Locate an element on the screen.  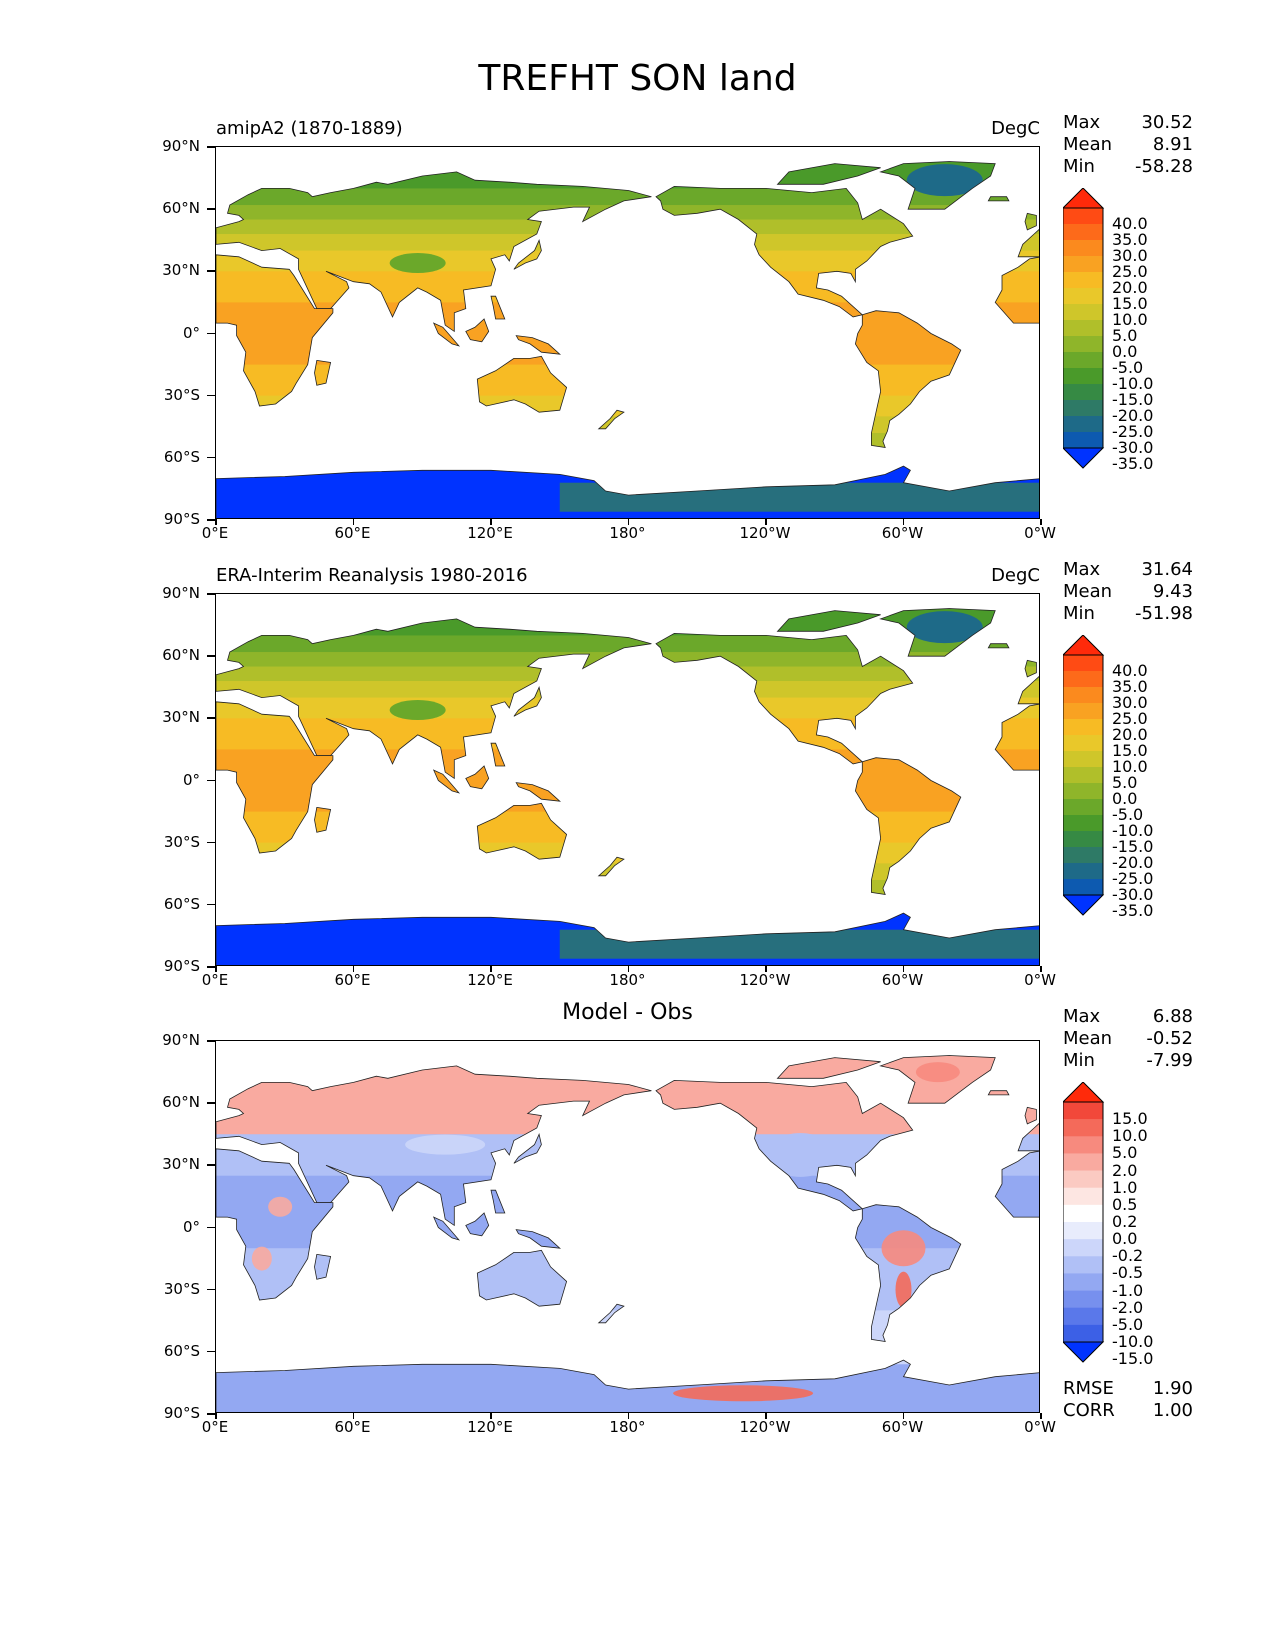
map-plot-area is located at coordinates (627, 779).